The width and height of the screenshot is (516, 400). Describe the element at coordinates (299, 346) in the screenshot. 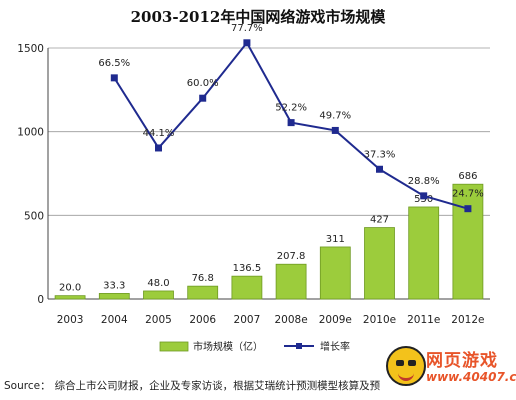

I see `legend-line-marker` at that location.